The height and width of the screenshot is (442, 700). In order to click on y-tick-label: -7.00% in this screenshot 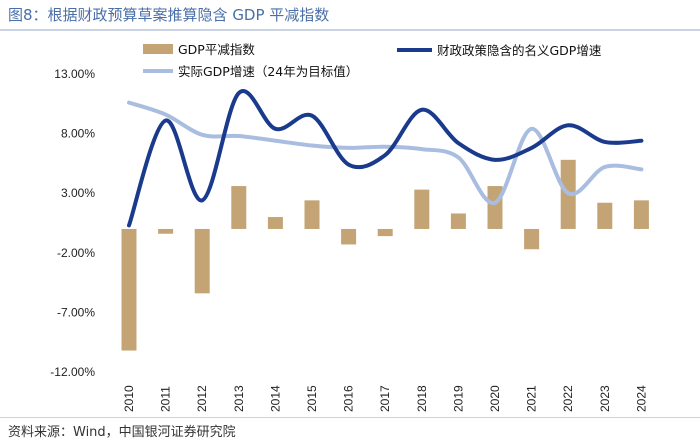, I will do `click(76, 312)`.